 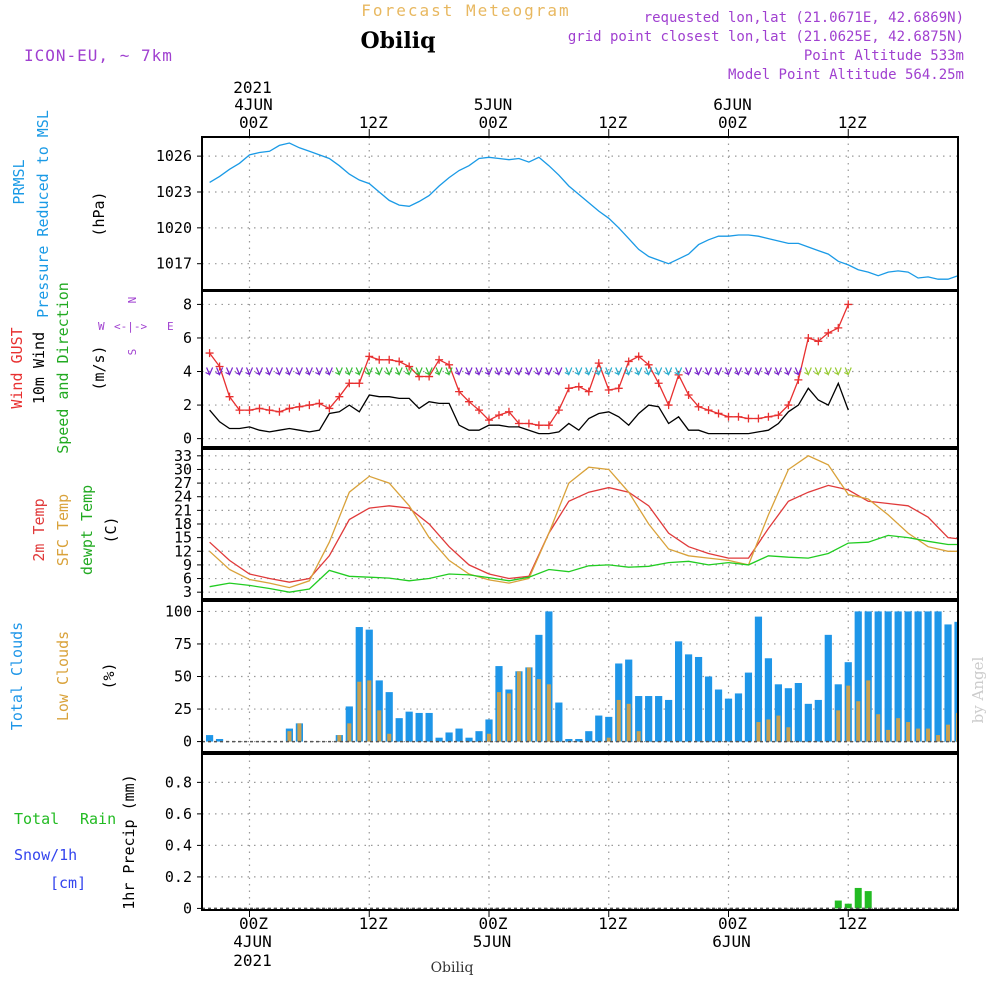 I want to click on ytick-label: 1023, so click(x=174, y=192).